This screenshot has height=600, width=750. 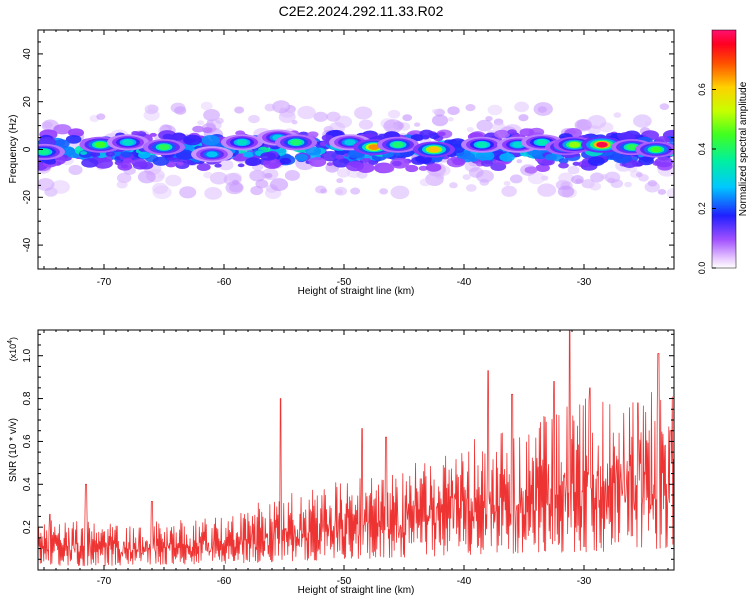 I want to click on colorbar-tick-label: 0.6, so click(x=702, y=89).